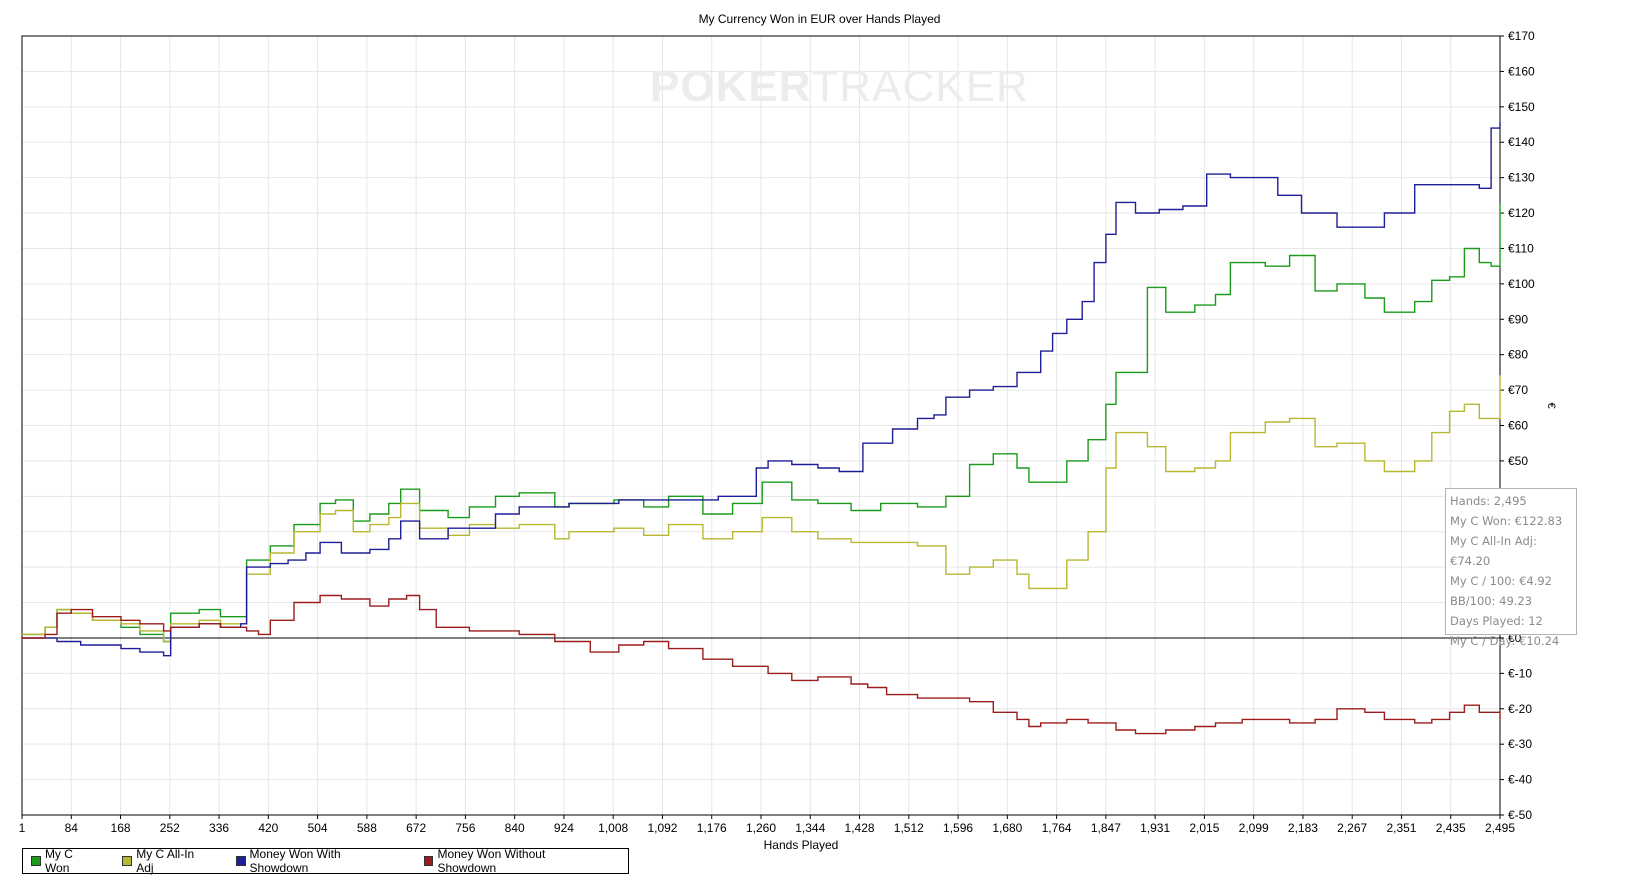 The image size is (1639, 890). Describe the element at coordinates (1518, 355) in the screenshot. I see `y-tick-label: €80` at that location.